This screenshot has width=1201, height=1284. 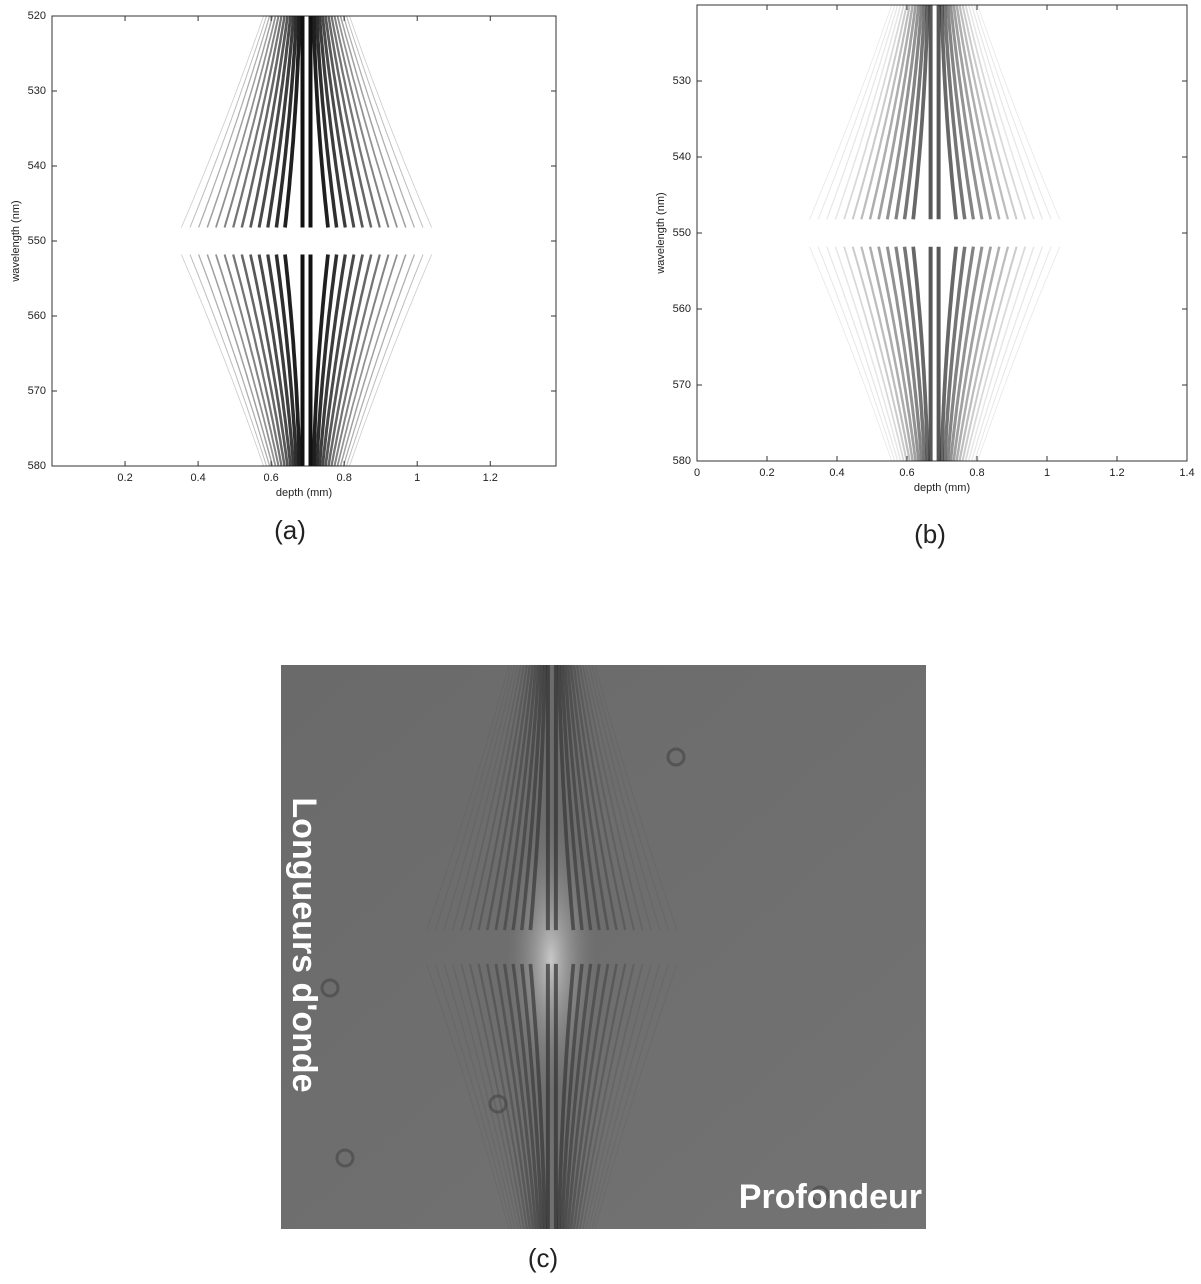 What do you see at coordinates (906, 473) in the screenshot?
I see `x-tick-label: 0.6` at bounding box center [906, 473].